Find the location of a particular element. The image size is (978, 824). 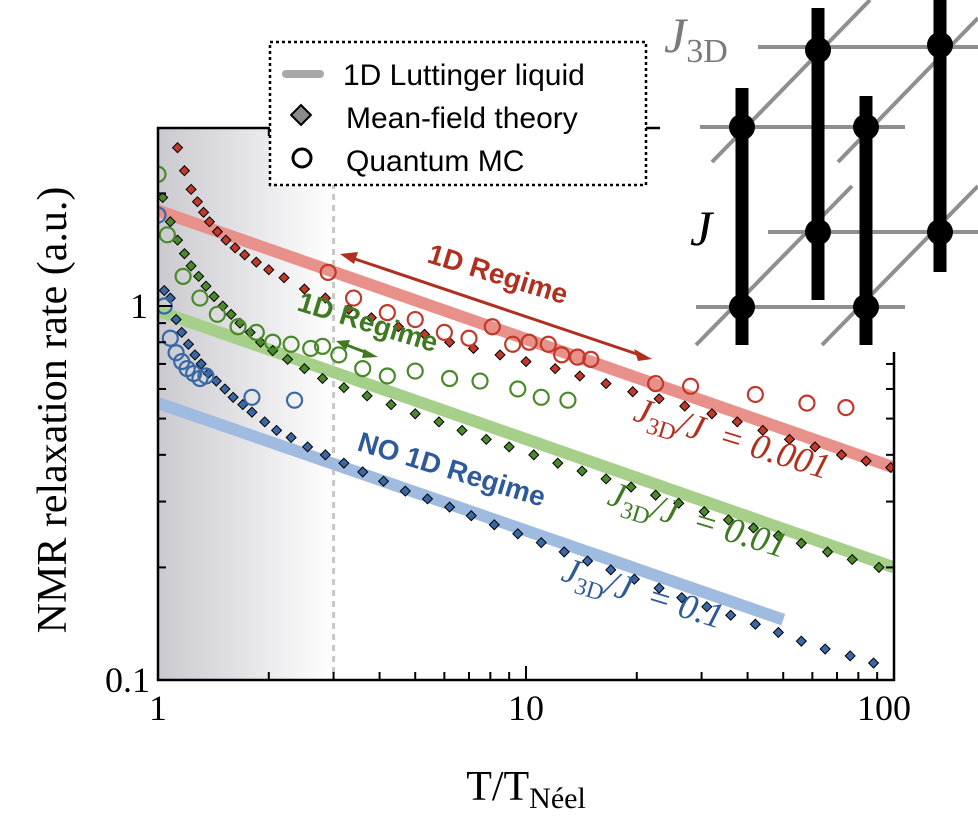

ratio-label-red-sub: 3D is located at coordinates (661, 429).